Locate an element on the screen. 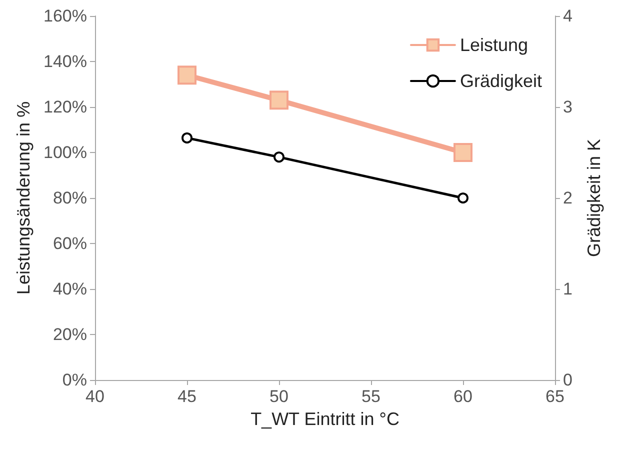  x-tick-label: 50 is located at coordinates (279, 396).